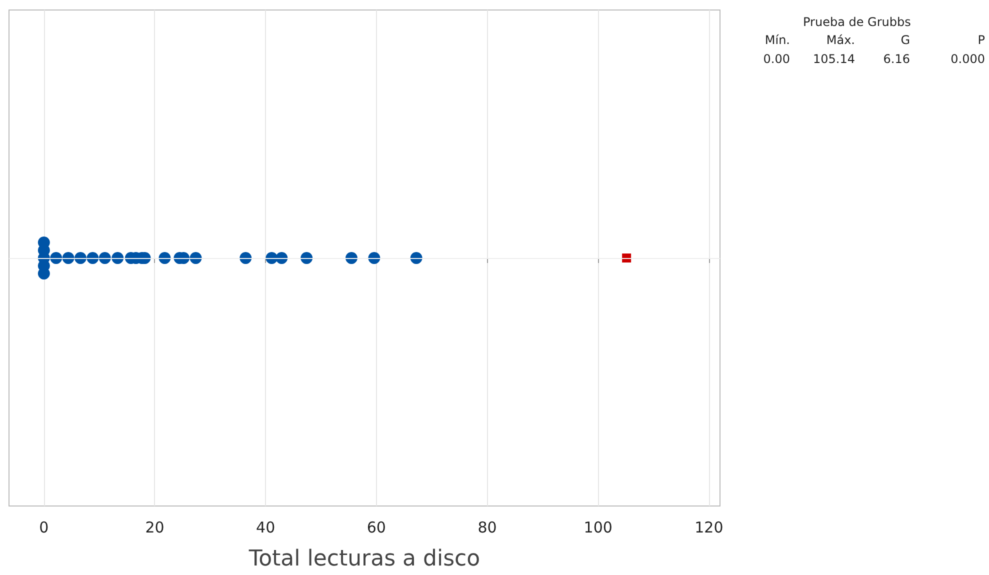  I want to click on text: Prueba de Grubbs, so click(857, 22).